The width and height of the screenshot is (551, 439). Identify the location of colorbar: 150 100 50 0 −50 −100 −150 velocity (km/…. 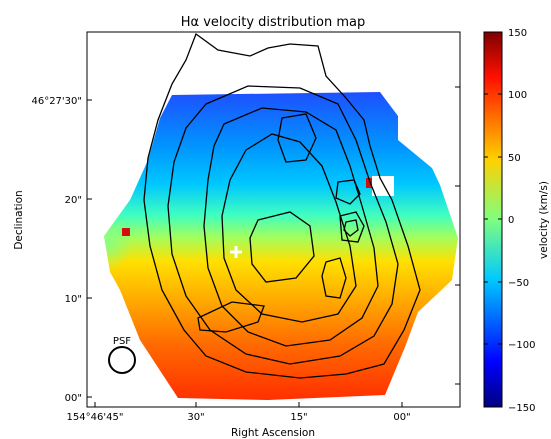
(516, 221).